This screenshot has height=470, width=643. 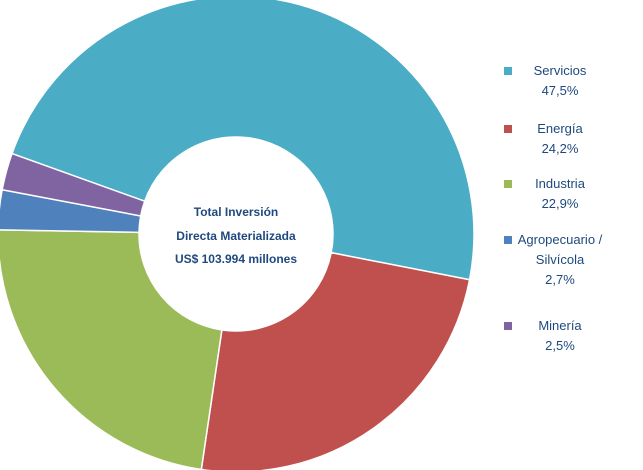 I want to click on legend-value-mineria: 2,5%, so click(x=560, y=345).